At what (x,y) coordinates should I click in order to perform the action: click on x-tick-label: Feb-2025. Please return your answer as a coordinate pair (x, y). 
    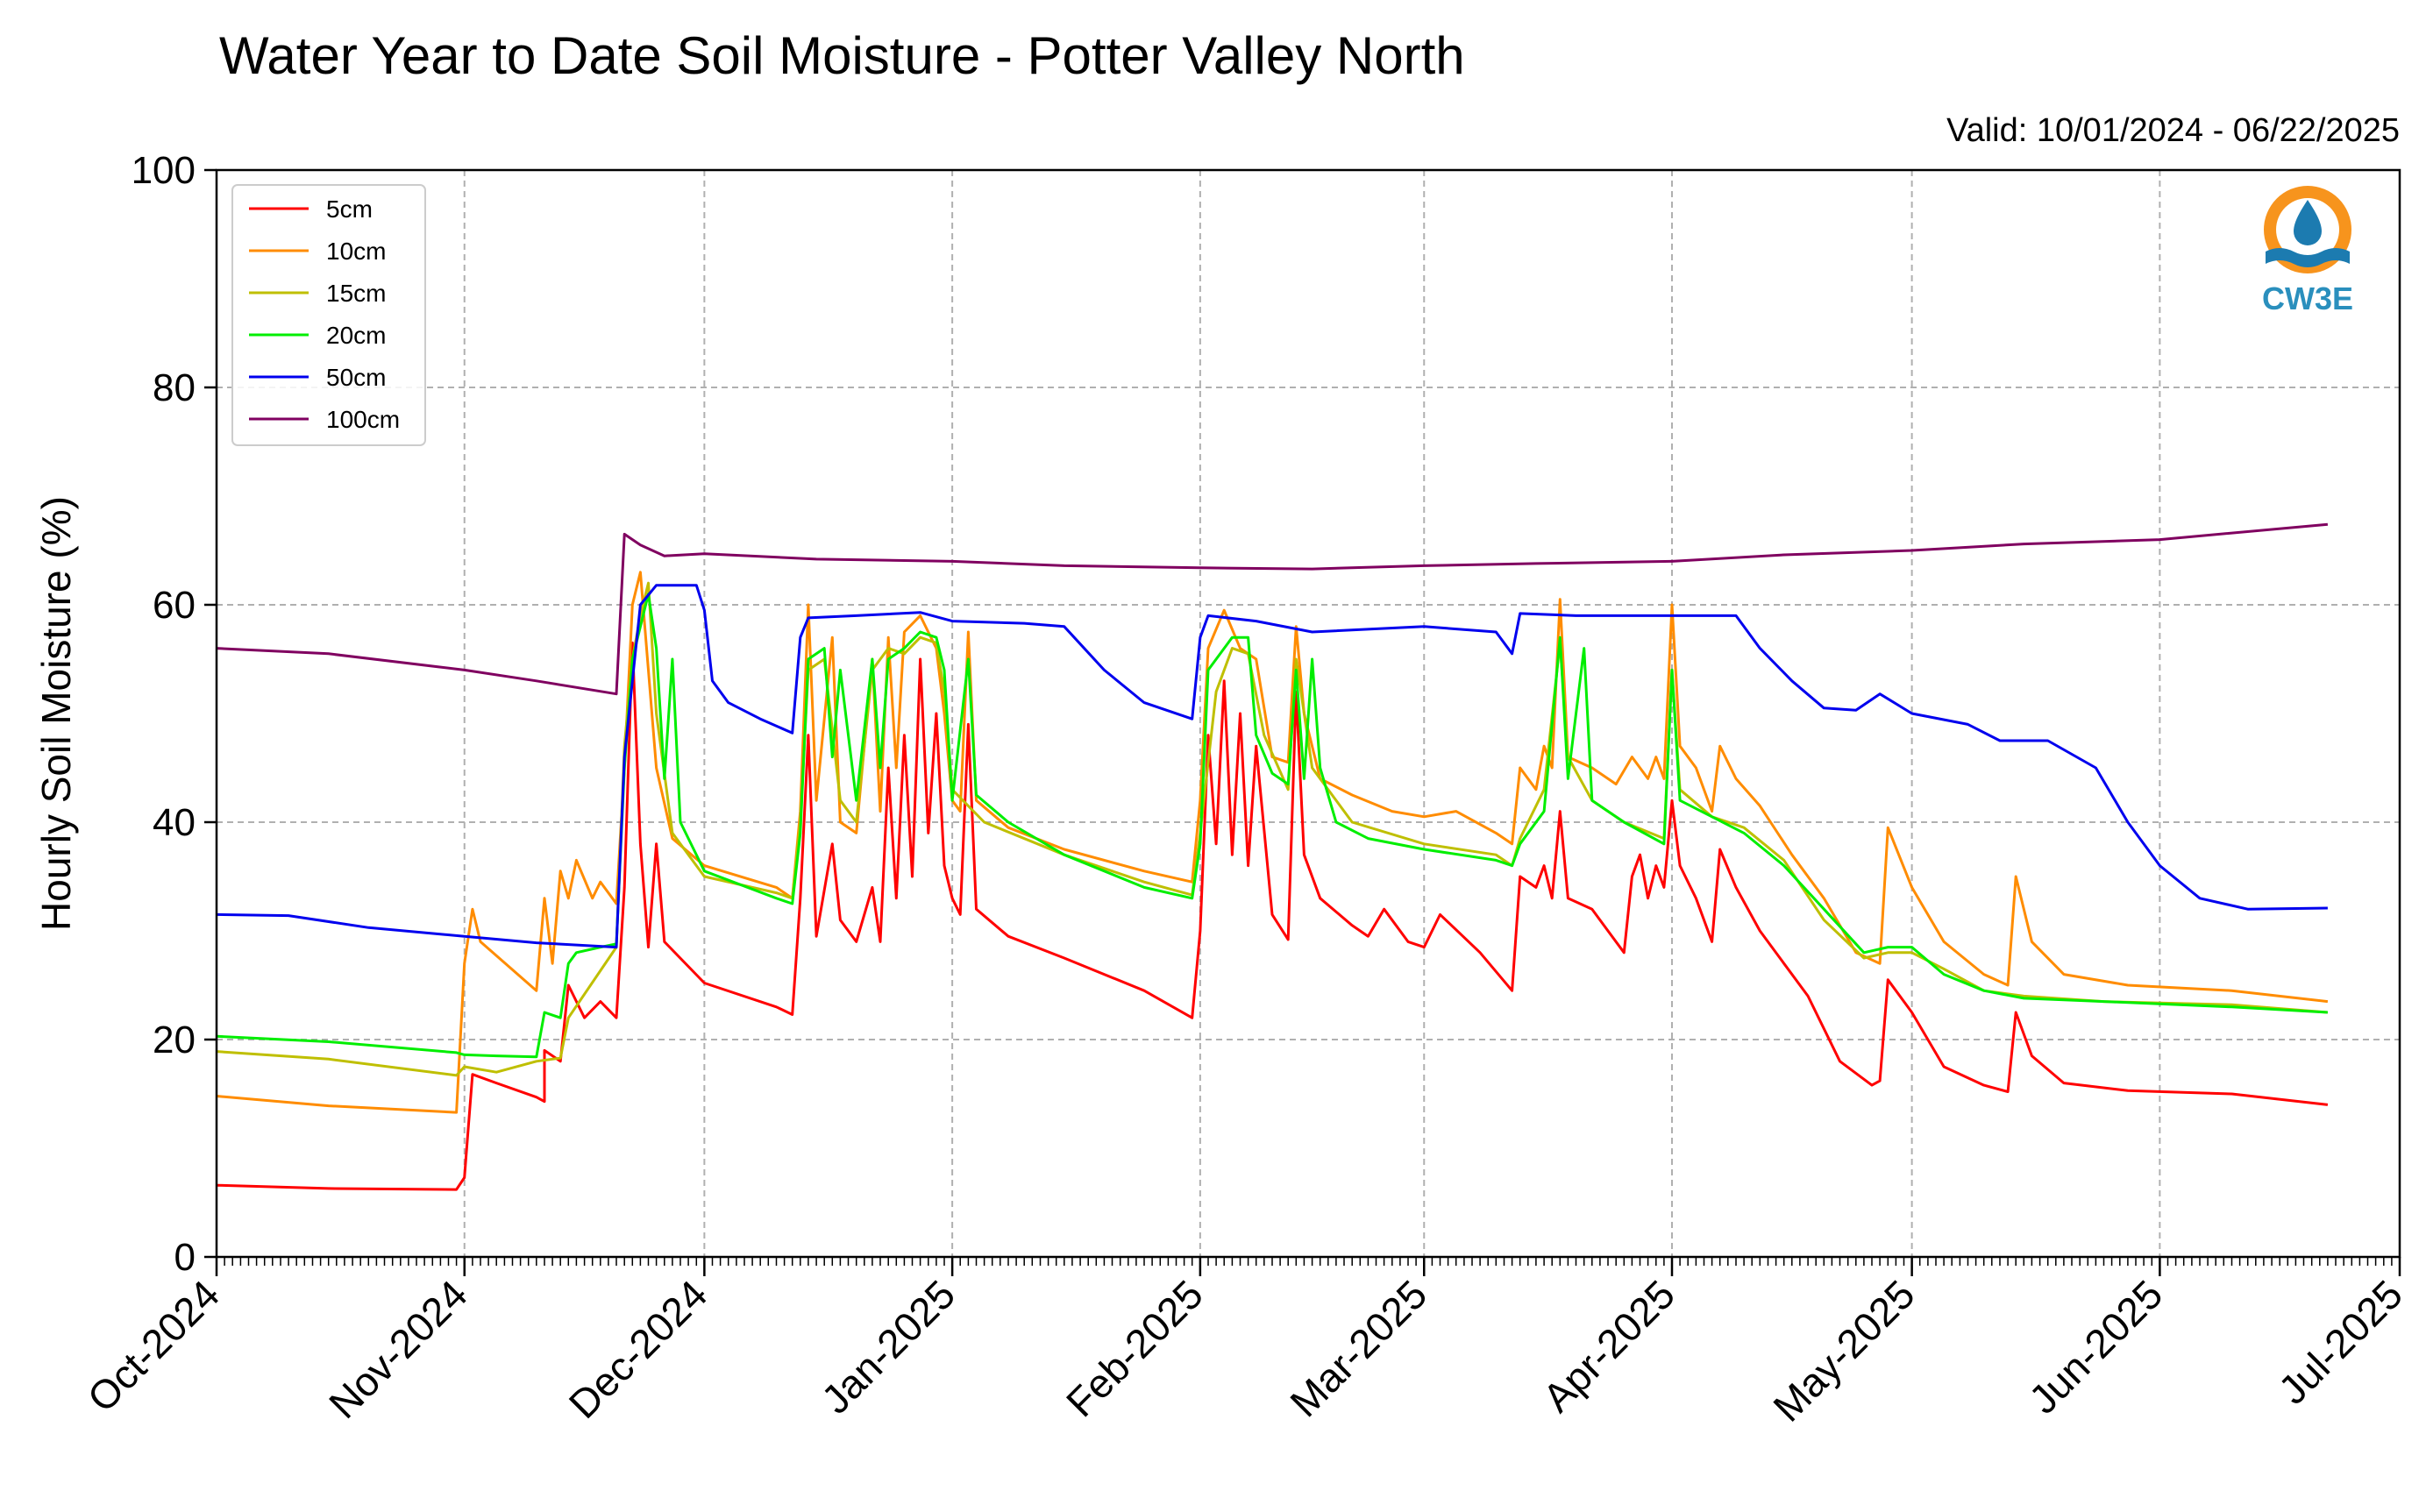
    Looking at the image, I should click on (1134, 1348).